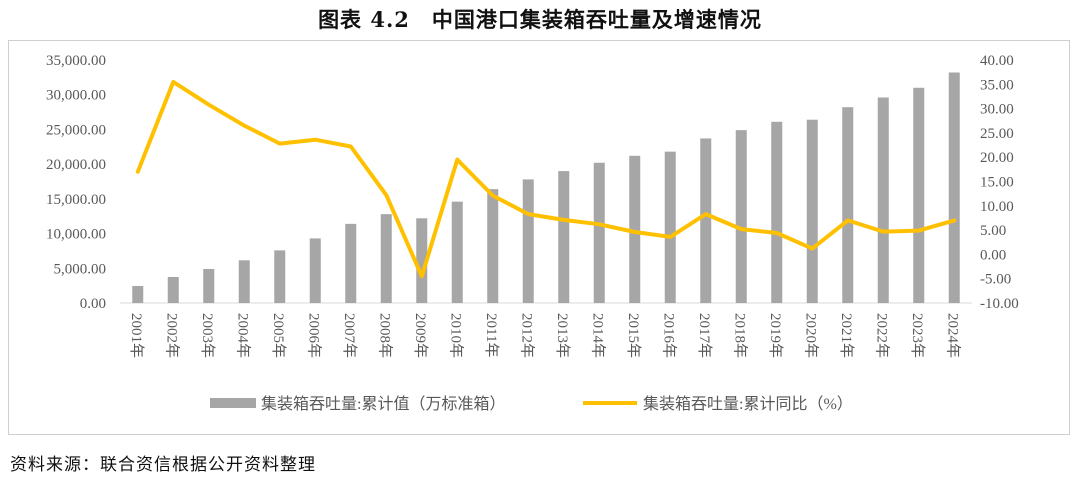 Image resolution: width=1080 pixels, height=479 pixels. I want to click on category-label: 2013年, so click(562, 335).